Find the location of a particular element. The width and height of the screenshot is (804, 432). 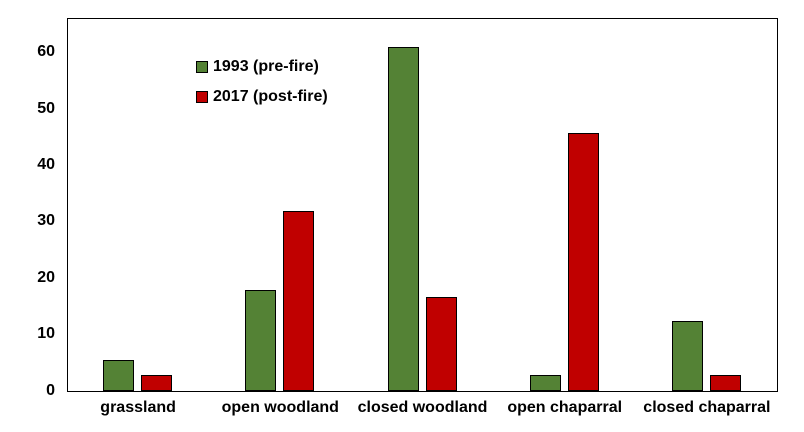

bar-1993-grassland is located at coordinates (119, 375).